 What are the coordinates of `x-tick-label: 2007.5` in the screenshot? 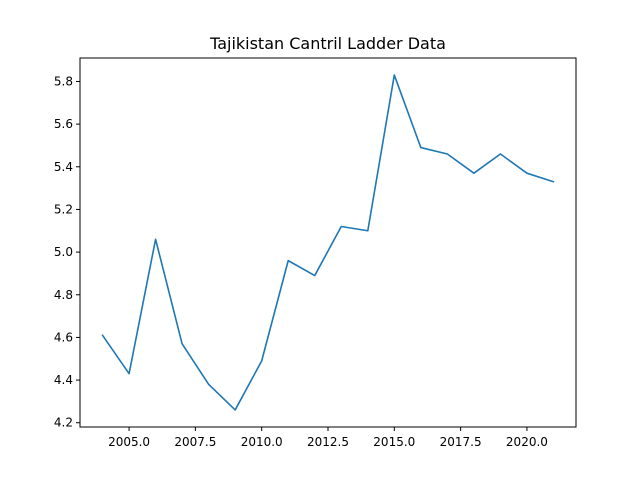 It's located at (195, 442).